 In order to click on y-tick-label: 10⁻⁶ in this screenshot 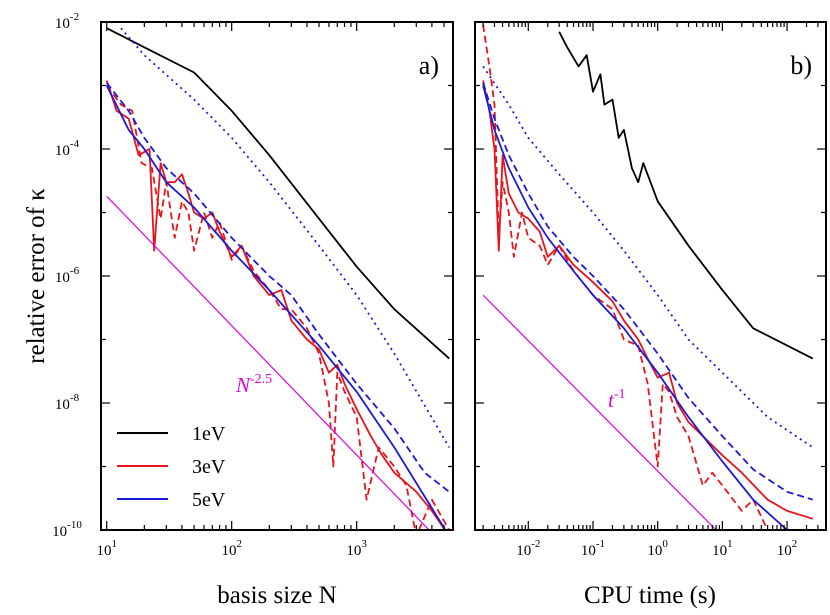, I will do `click(67, 275)`.